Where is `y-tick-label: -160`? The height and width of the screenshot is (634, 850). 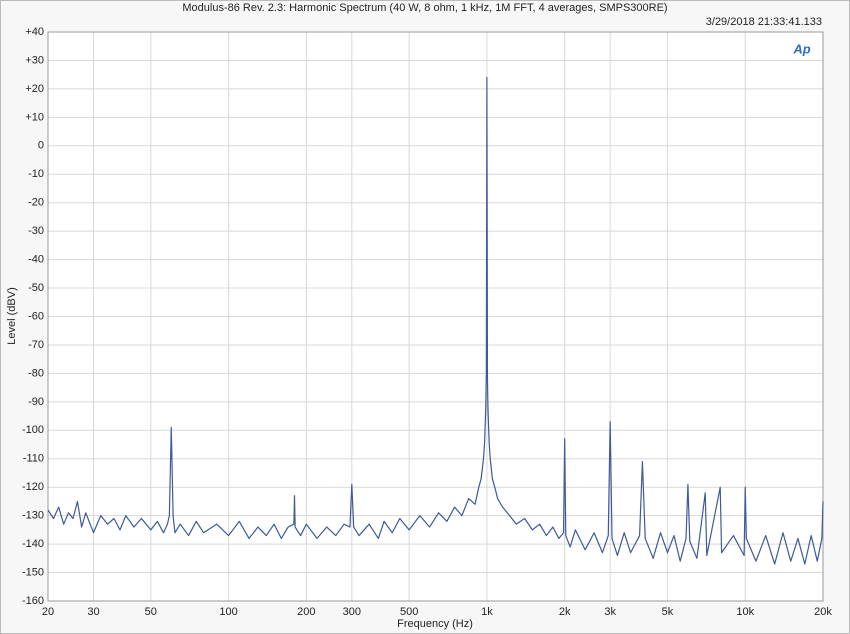
y-tick-label: -160 is located at coordinates (33, 601).